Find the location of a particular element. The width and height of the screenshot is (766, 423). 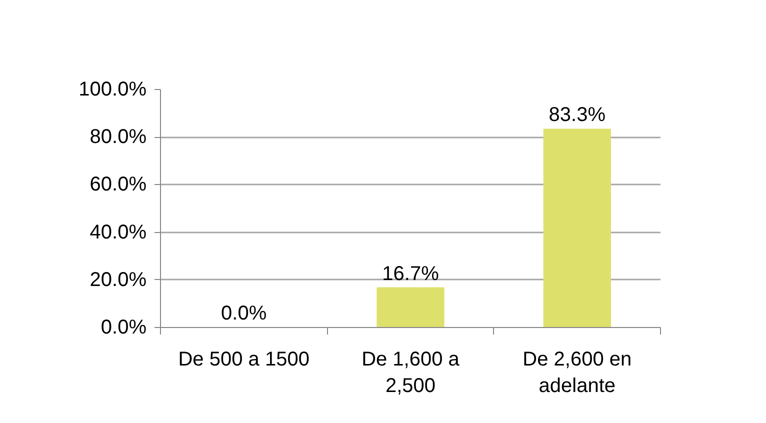

data-label: 0.0% is located at coordinates (244, 313).